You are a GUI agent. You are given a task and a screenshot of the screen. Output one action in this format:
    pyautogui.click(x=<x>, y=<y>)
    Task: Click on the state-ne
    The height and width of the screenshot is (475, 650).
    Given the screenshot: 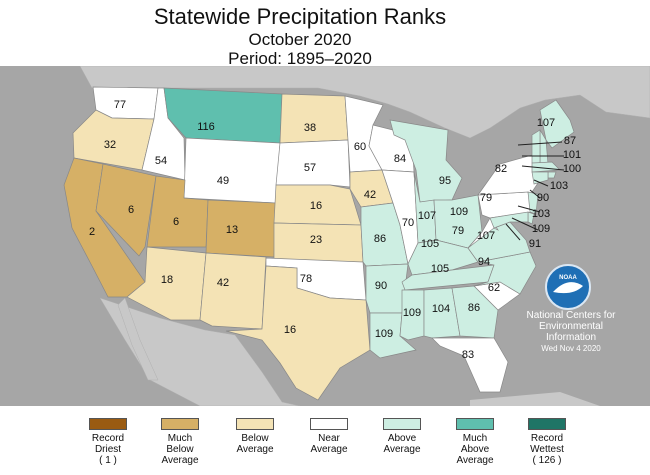 What is the action you would take?
    pyautogui.click(x=317, y=205)
    